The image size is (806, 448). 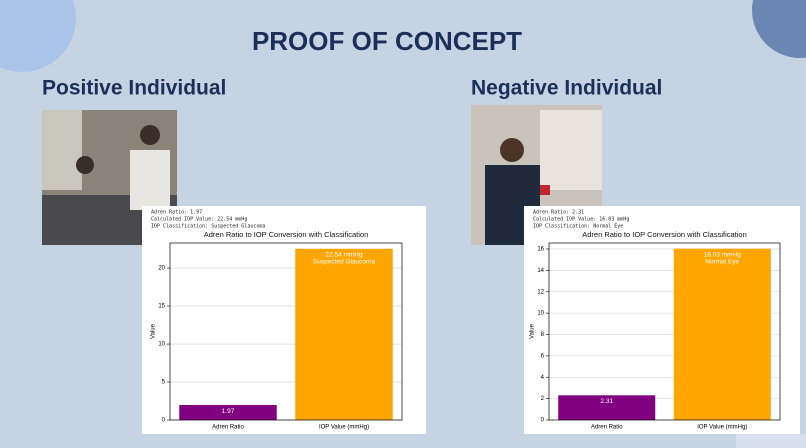 I want to click on y-tick-label: 2, so click(x=543, y=399).